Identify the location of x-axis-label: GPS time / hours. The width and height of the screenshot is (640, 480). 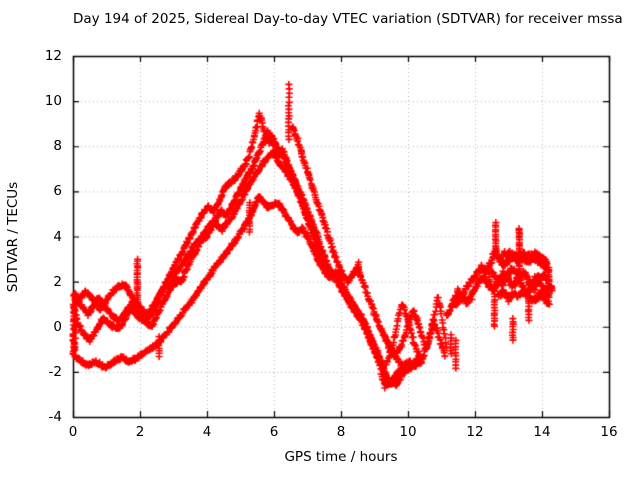
(341, 457).